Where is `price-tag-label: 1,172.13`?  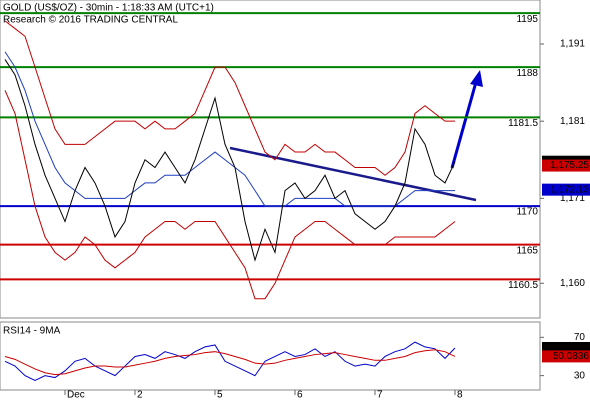
price-tag-label: 1,172.13 is located at coordinates (569, 189).